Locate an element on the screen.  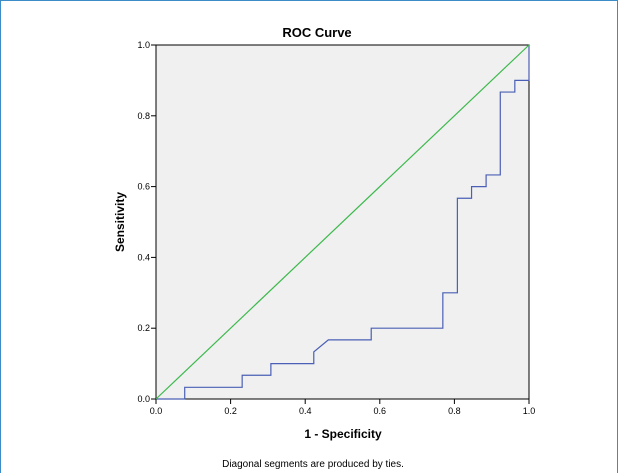
x-tick-label: 0.8 is located at coordinates (454, 411).